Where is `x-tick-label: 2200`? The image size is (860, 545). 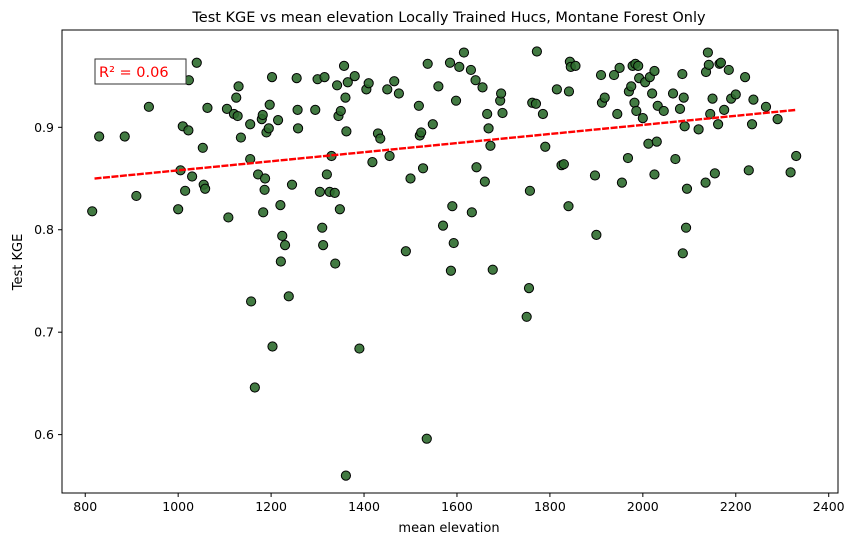 x-tick-label: 2200 is located at coordinates (736, 506).